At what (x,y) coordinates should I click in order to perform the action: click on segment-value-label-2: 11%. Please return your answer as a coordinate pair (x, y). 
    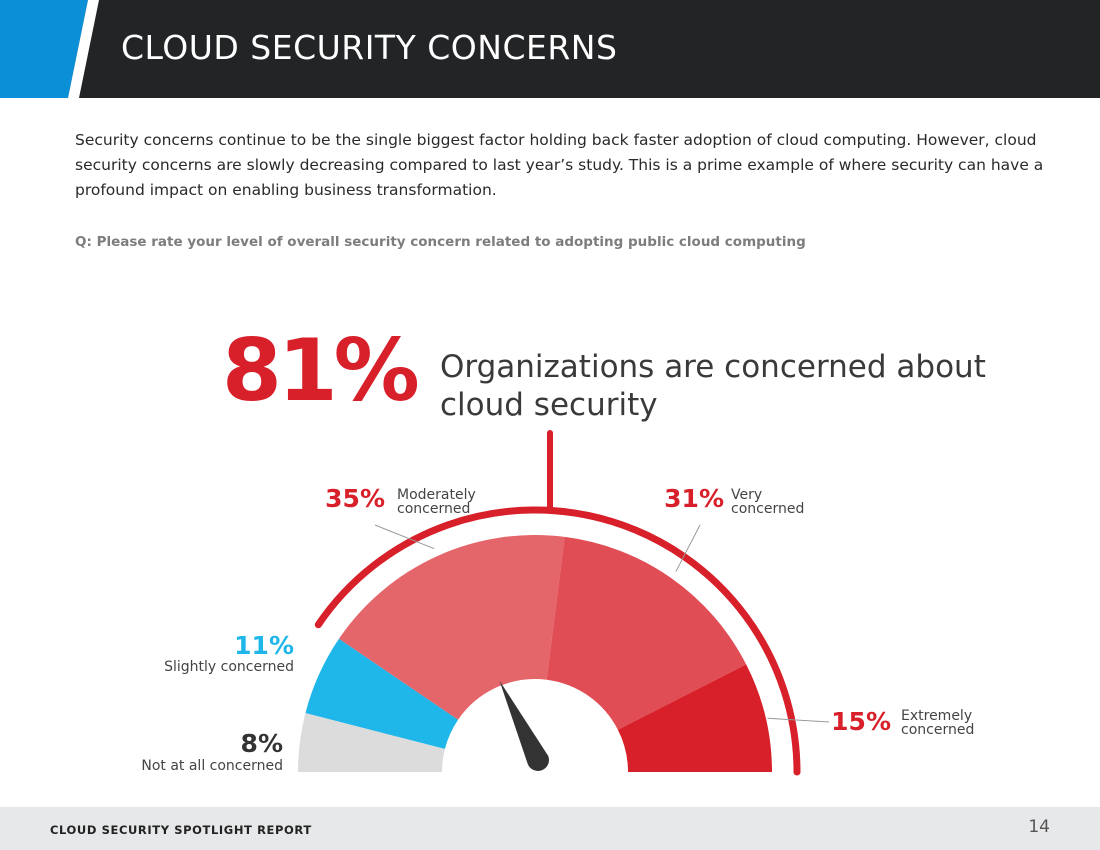
    Looking at the image, I should click on (264, 645).